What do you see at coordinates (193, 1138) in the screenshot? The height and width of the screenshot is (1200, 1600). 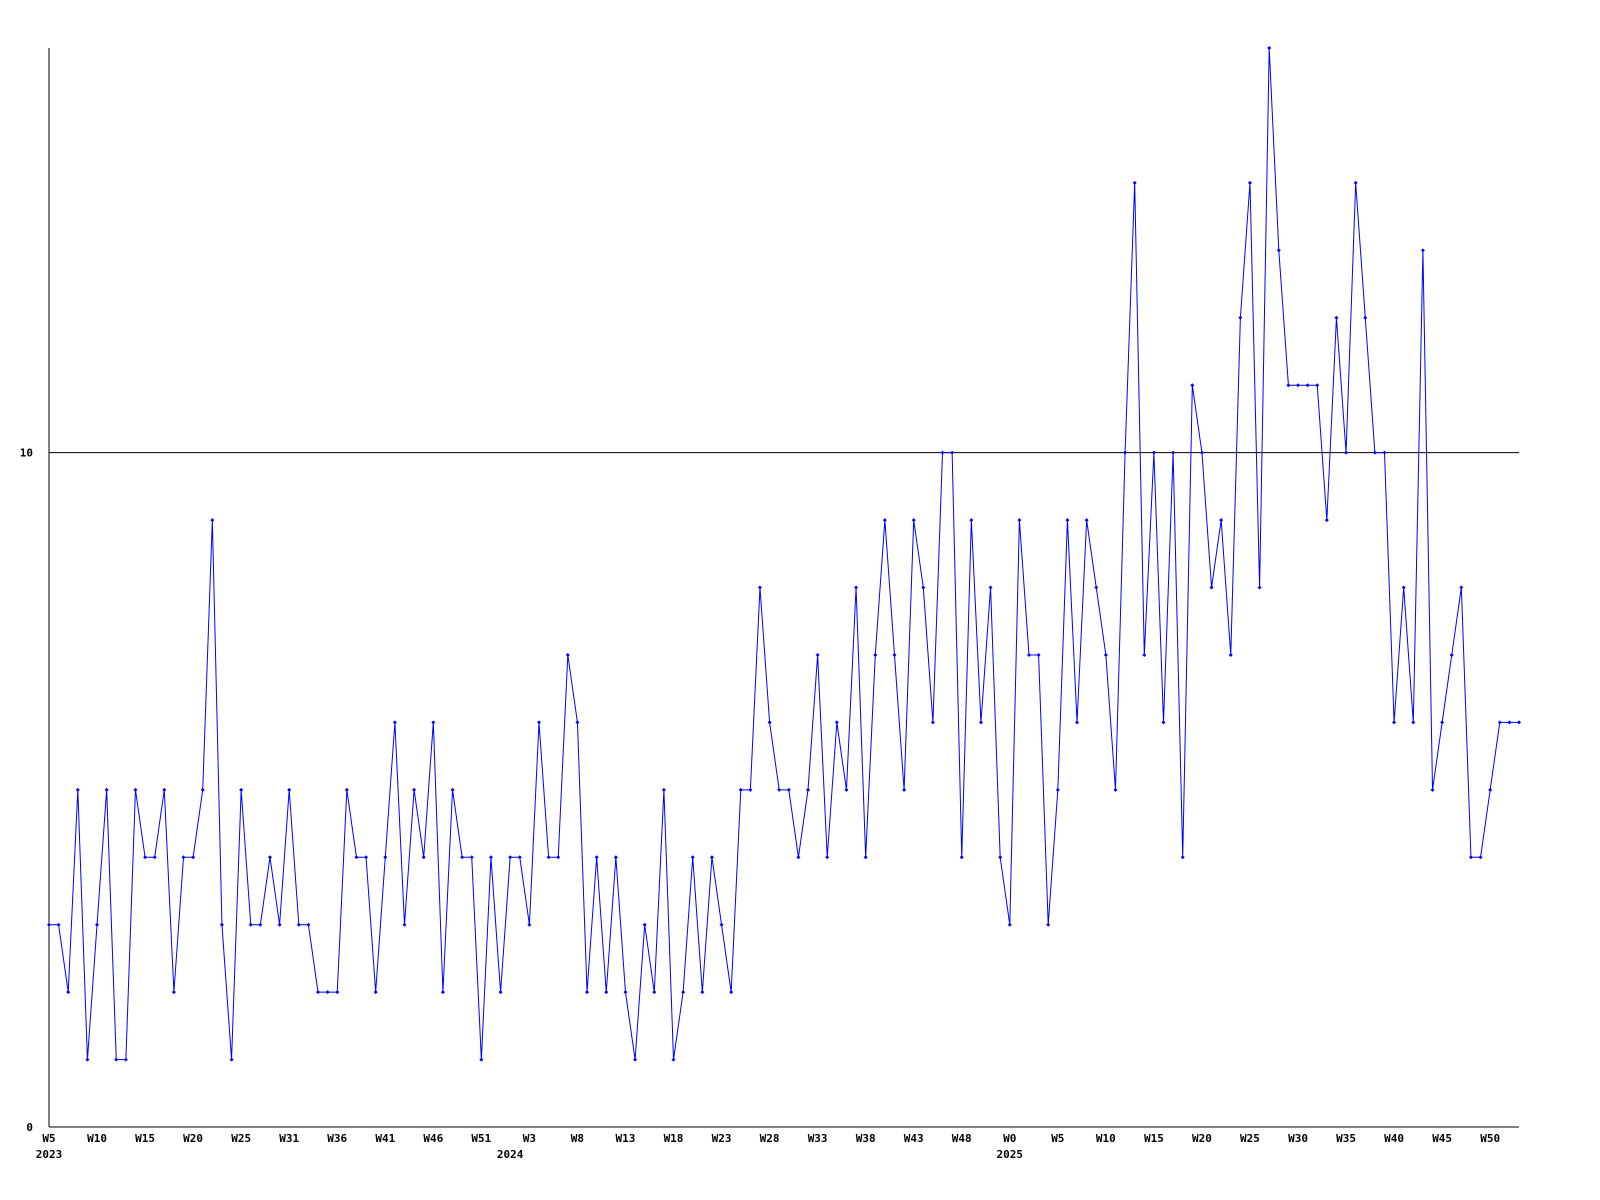 I see `x-tick-label: W20` at bounding box center [193, 1138].